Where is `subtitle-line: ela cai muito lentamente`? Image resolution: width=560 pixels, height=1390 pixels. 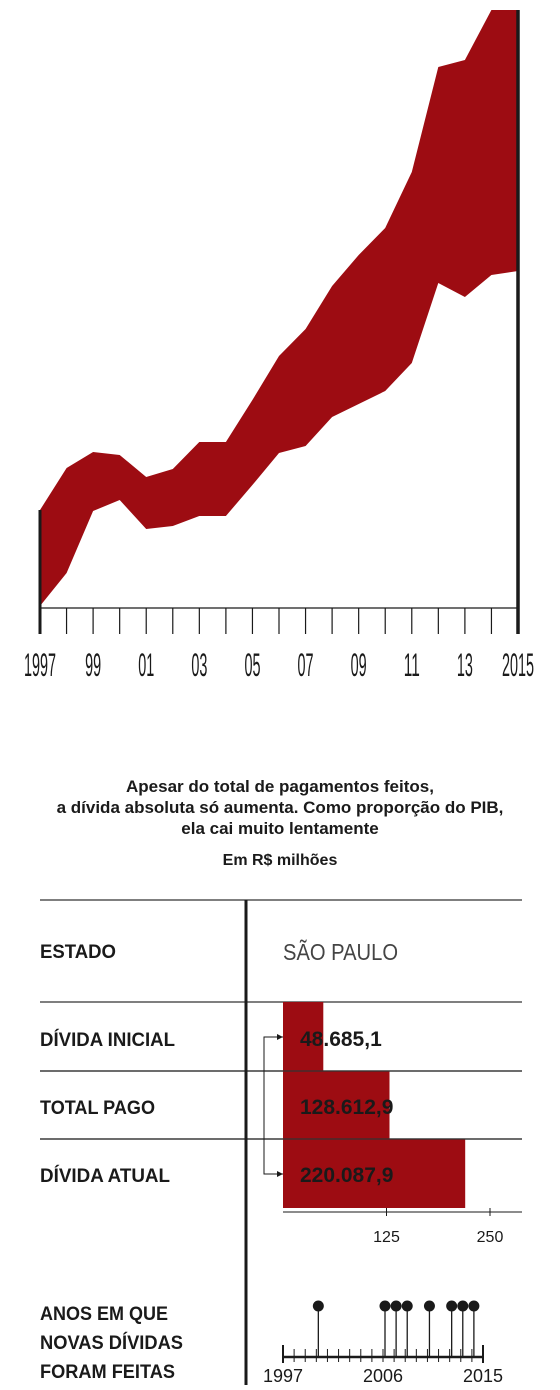 subtitle-line: ela cai muito lentamente is located at coordinates (280, 828).